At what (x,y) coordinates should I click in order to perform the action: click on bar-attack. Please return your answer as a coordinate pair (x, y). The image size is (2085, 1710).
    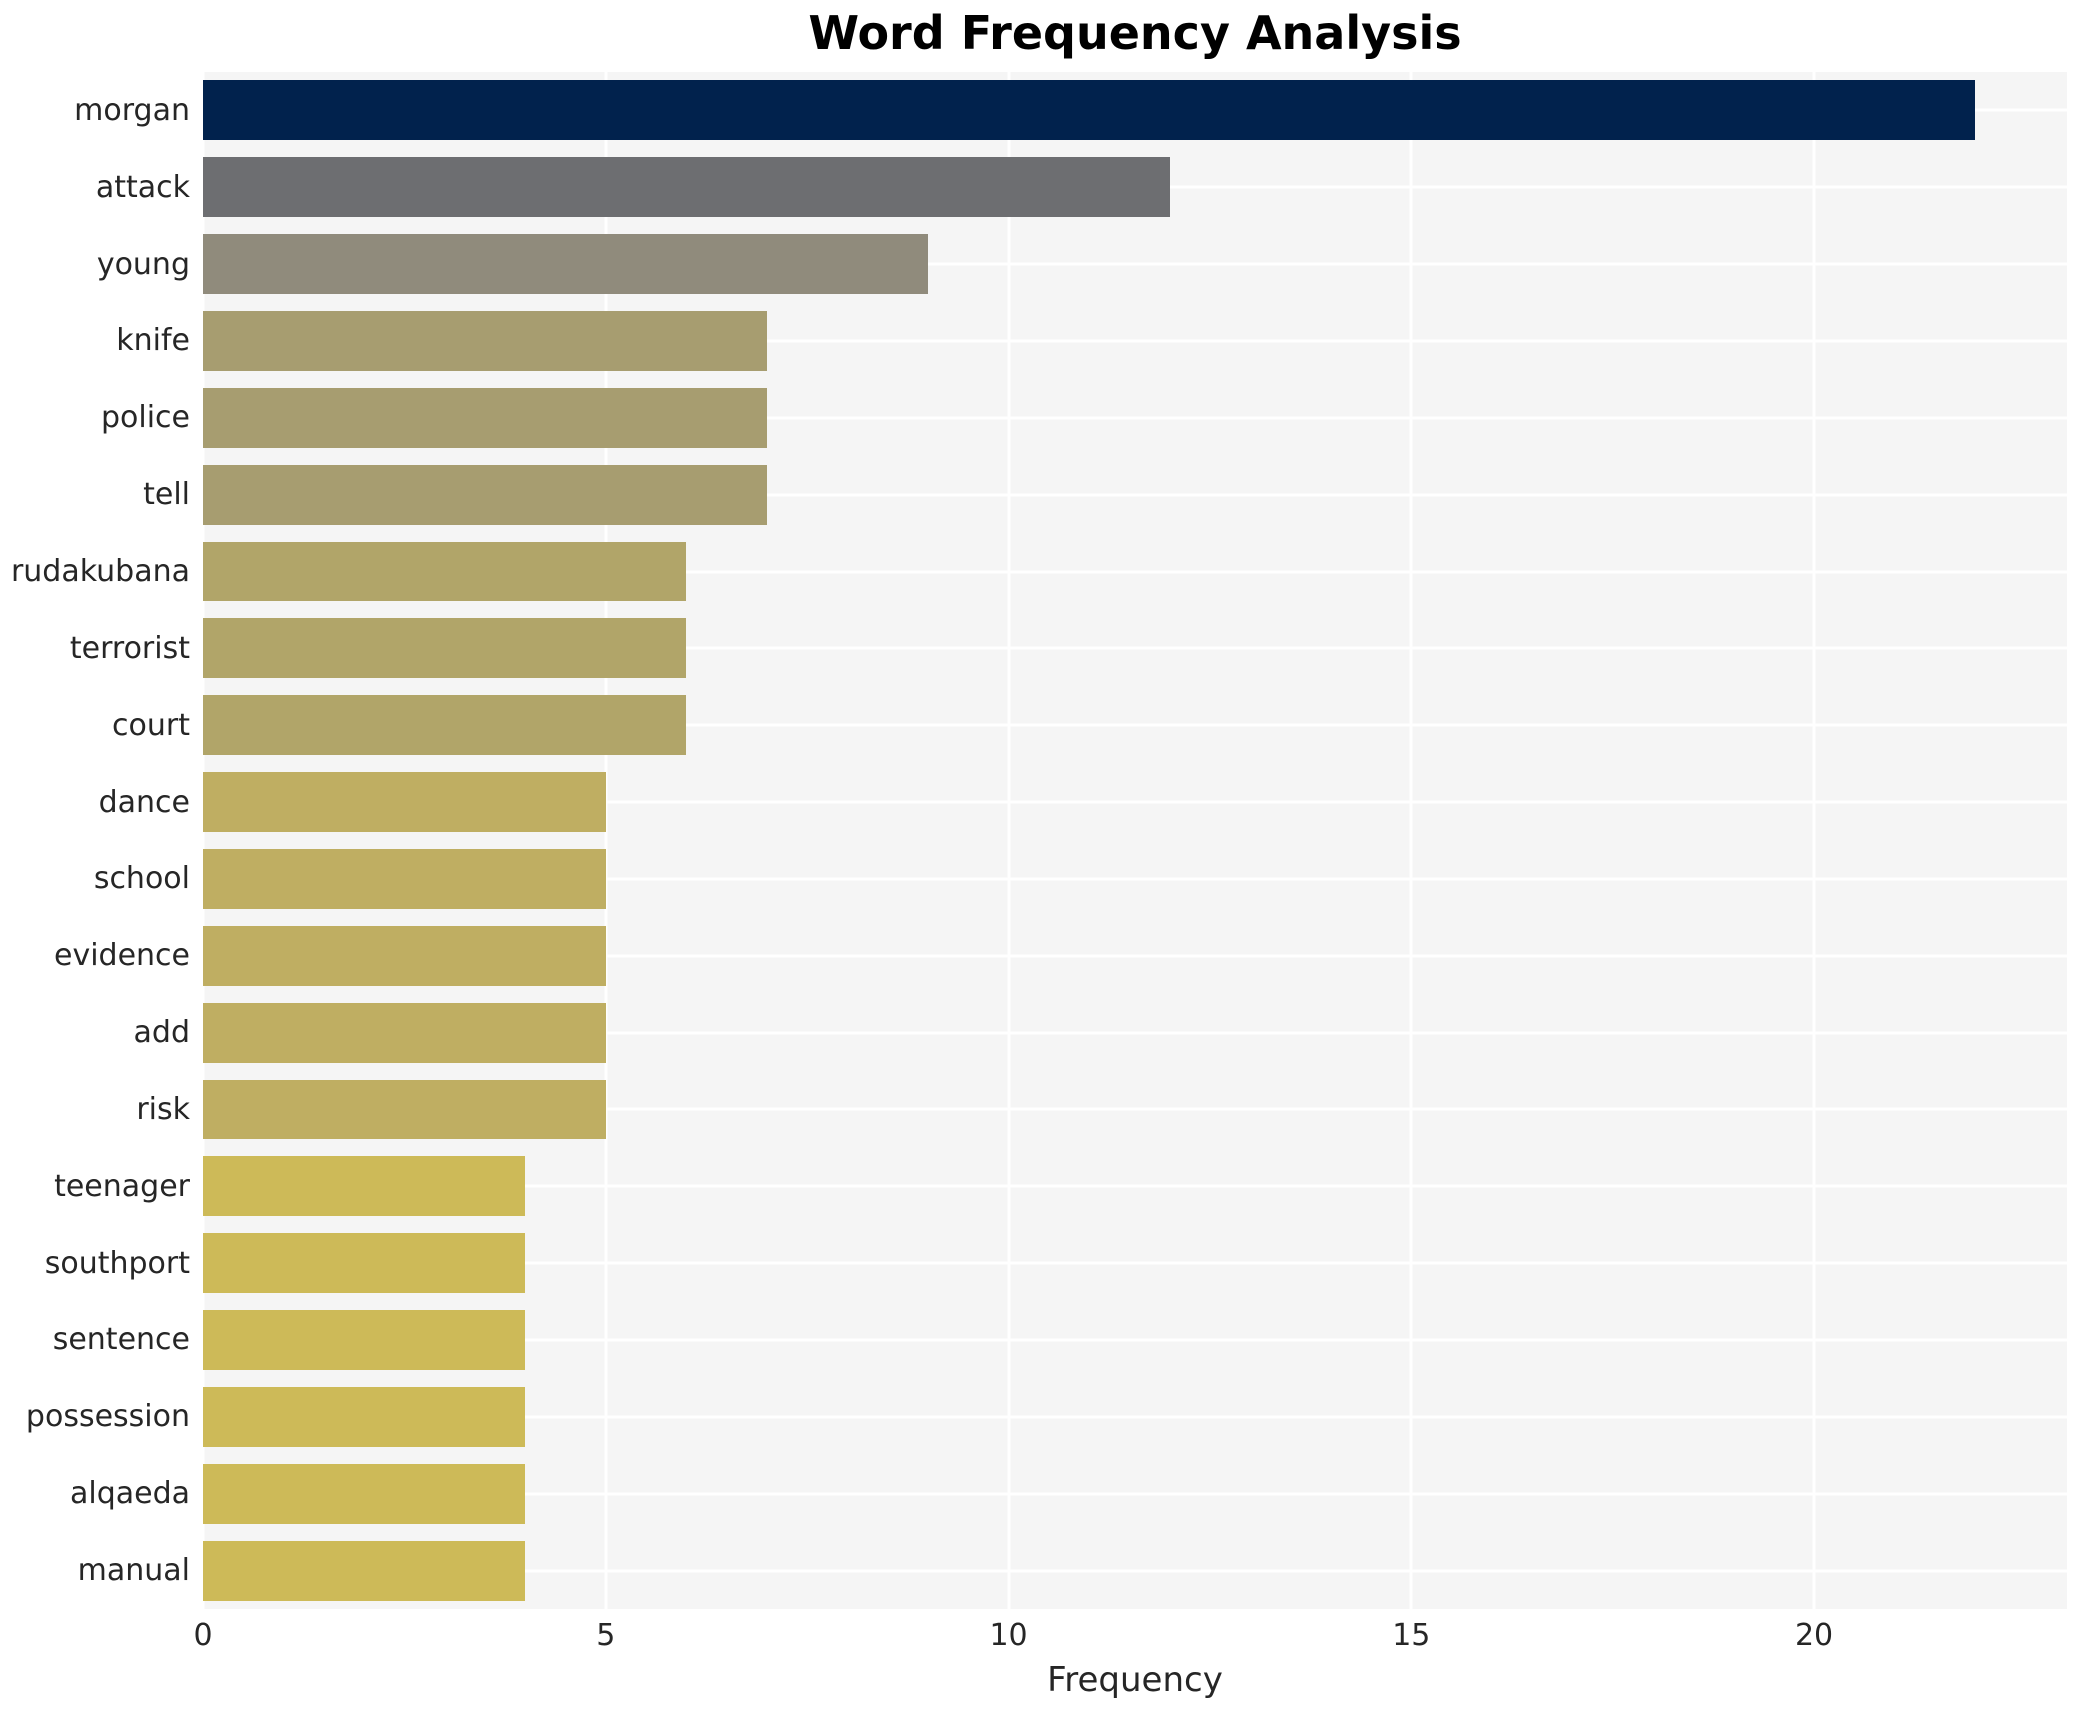
    Looking at the image, I should click on (686, 187).